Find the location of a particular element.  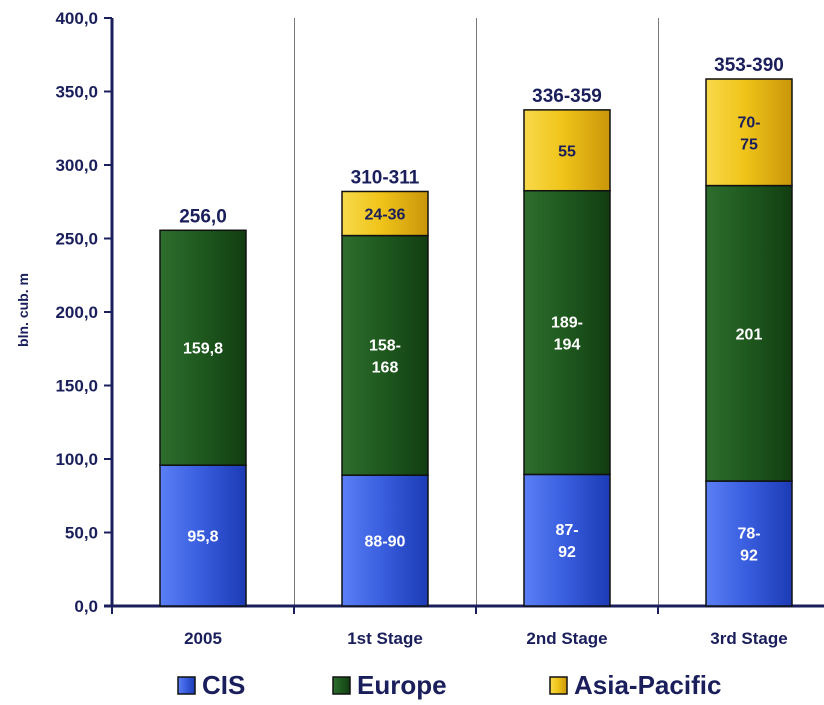

y-tick-label: 0,0 is located at coordinates (86, 606).